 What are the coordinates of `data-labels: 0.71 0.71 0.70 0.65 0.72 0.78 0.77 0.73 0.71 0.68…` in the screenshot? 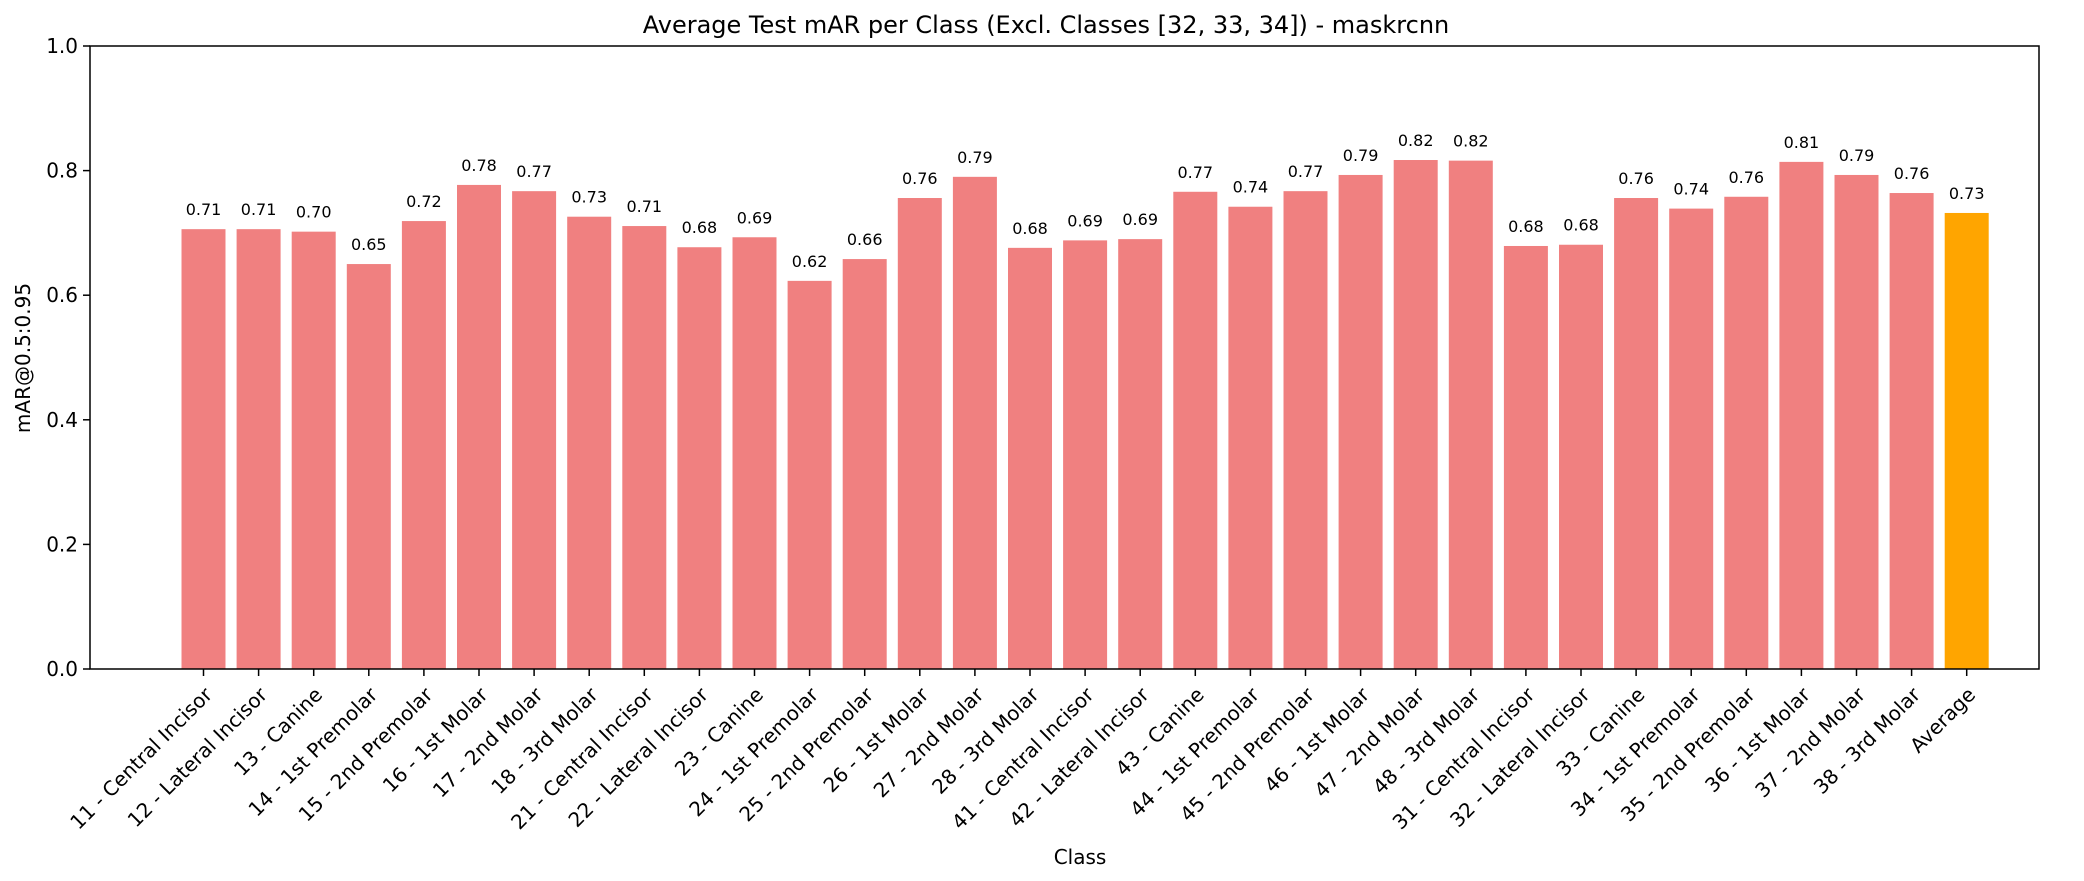 It's located at (1085, 201).